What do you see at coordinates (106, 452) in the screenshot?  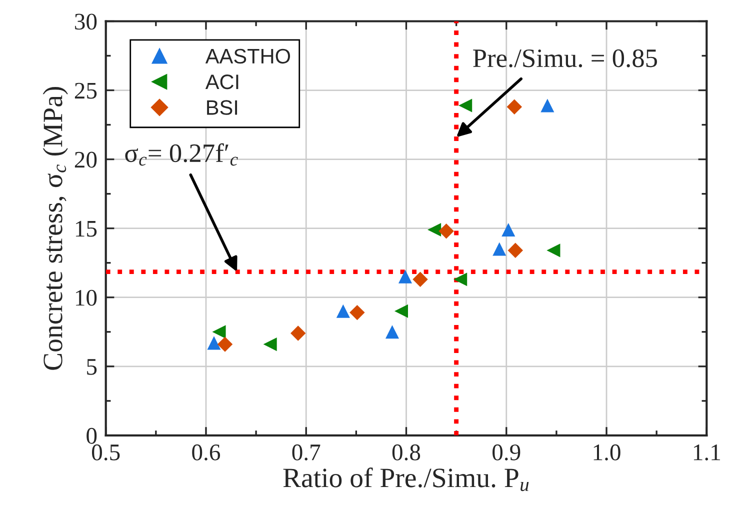 I see `x-tick-label: 0.5` at bounding box center [106, 452].